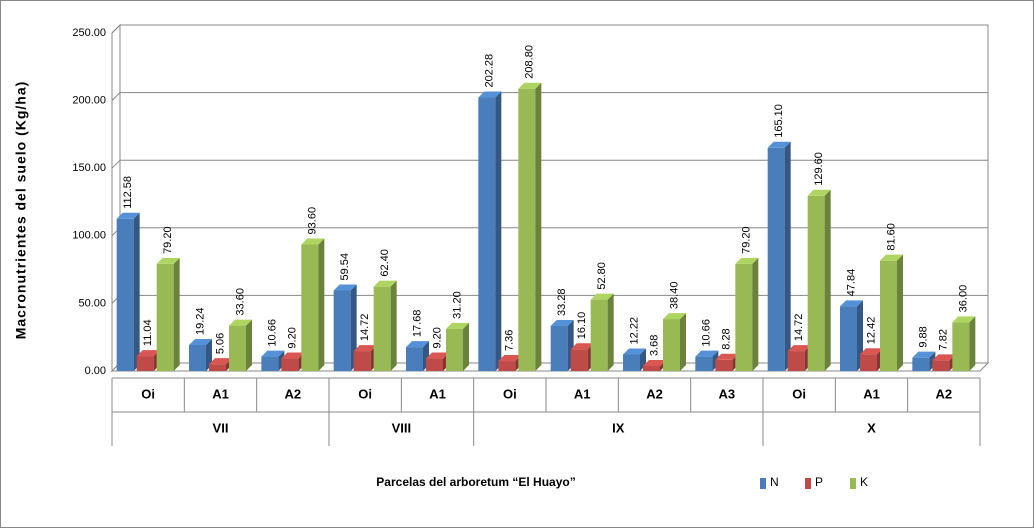 This screenshot has height=528, width=1034. I want to click on value-label: 17.68, so click(417, 324).